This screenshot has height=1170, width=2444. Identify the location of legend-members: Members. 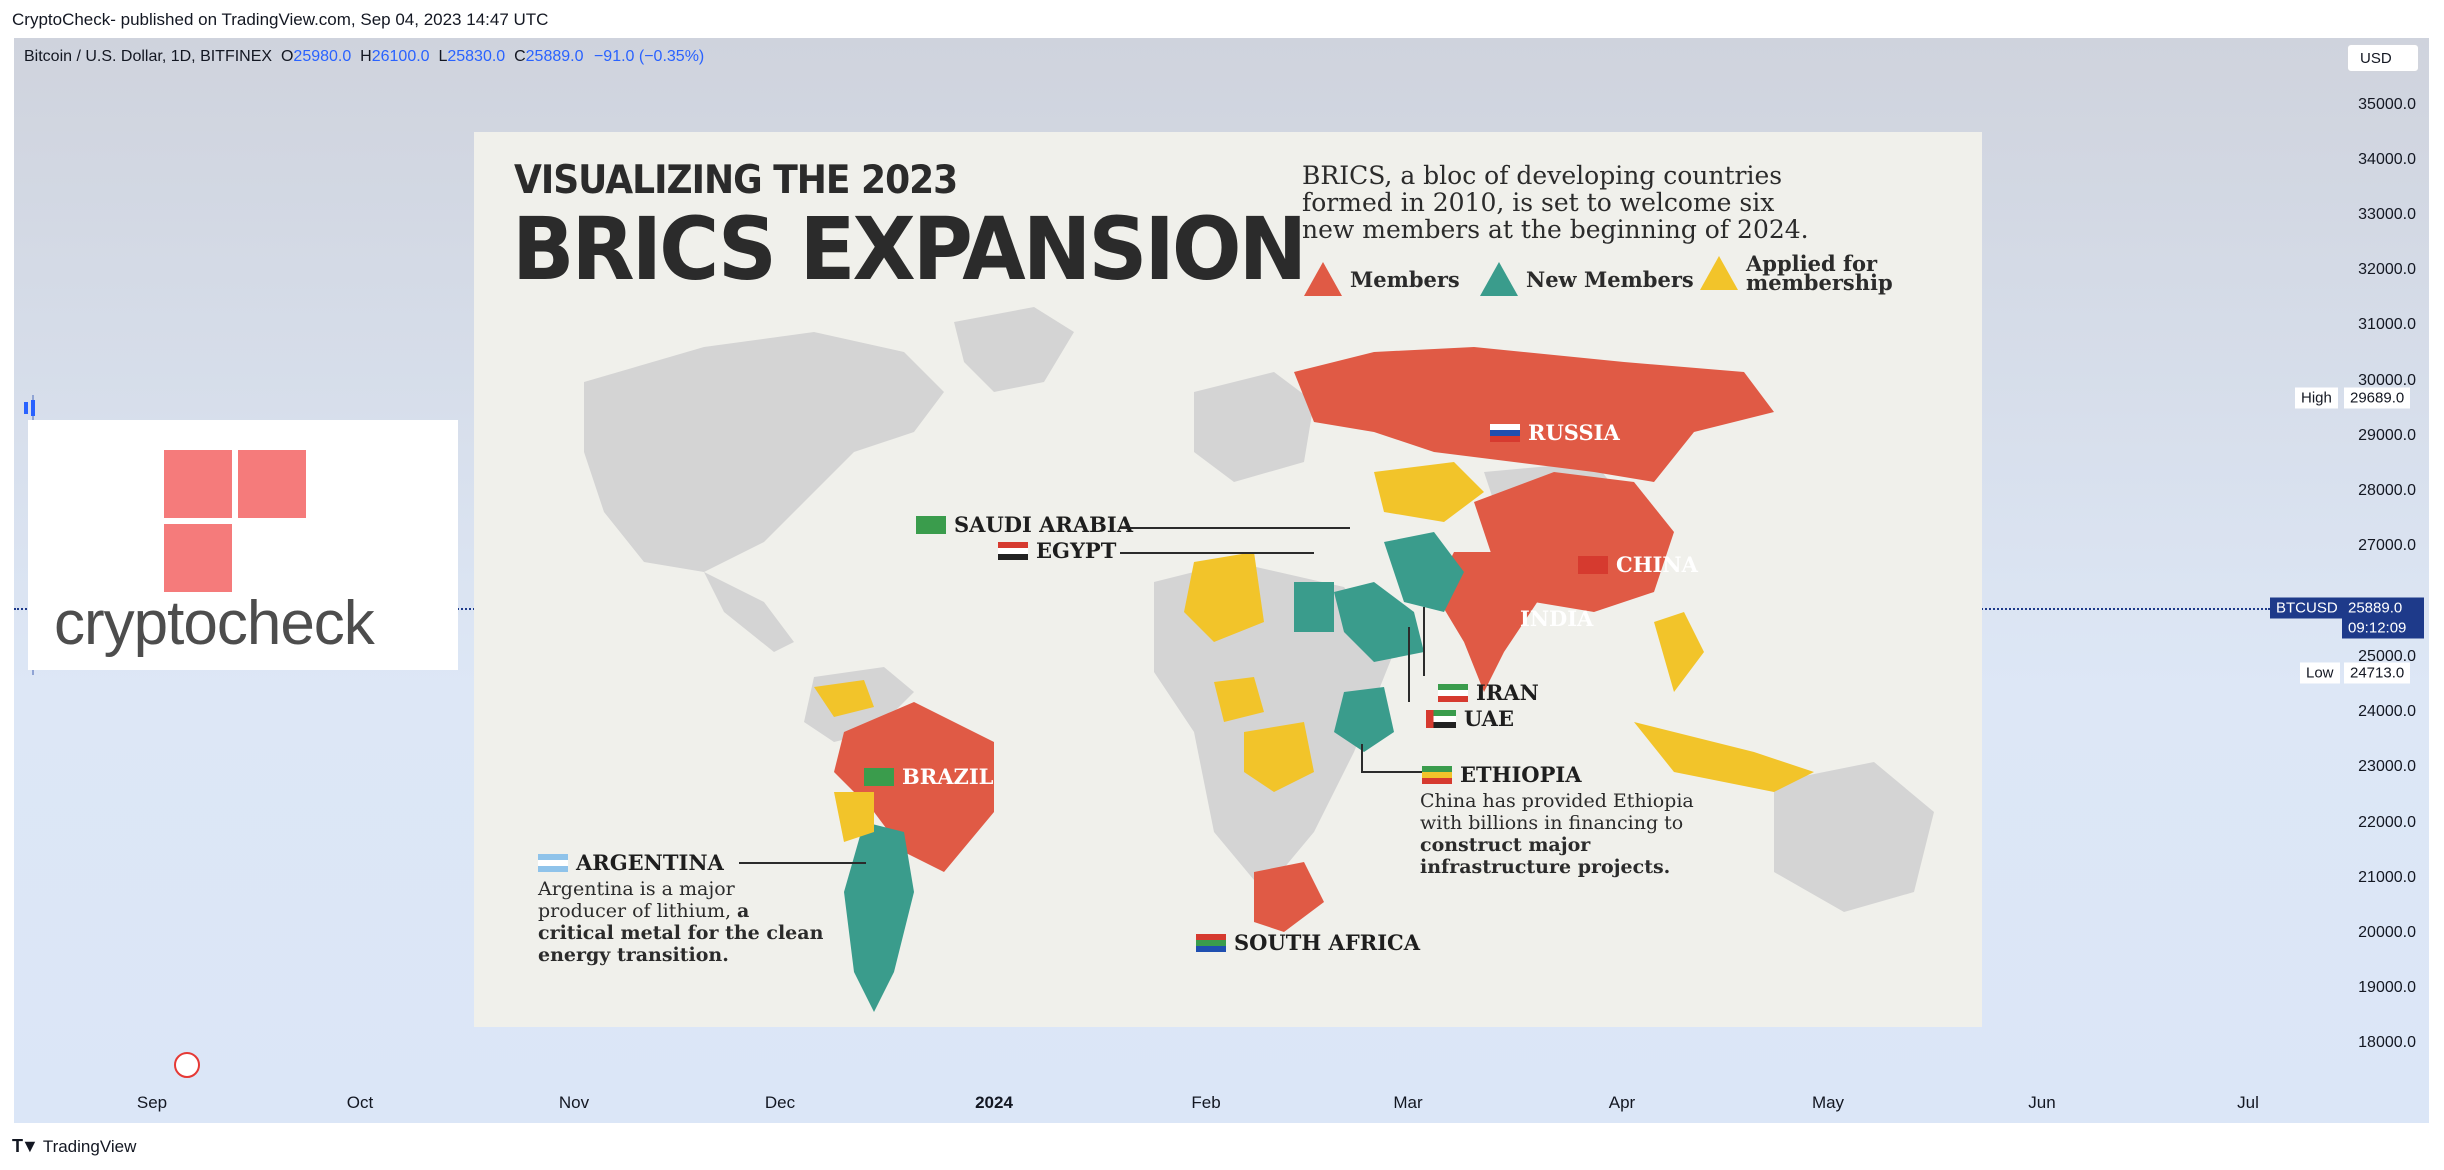
(1382, 279).